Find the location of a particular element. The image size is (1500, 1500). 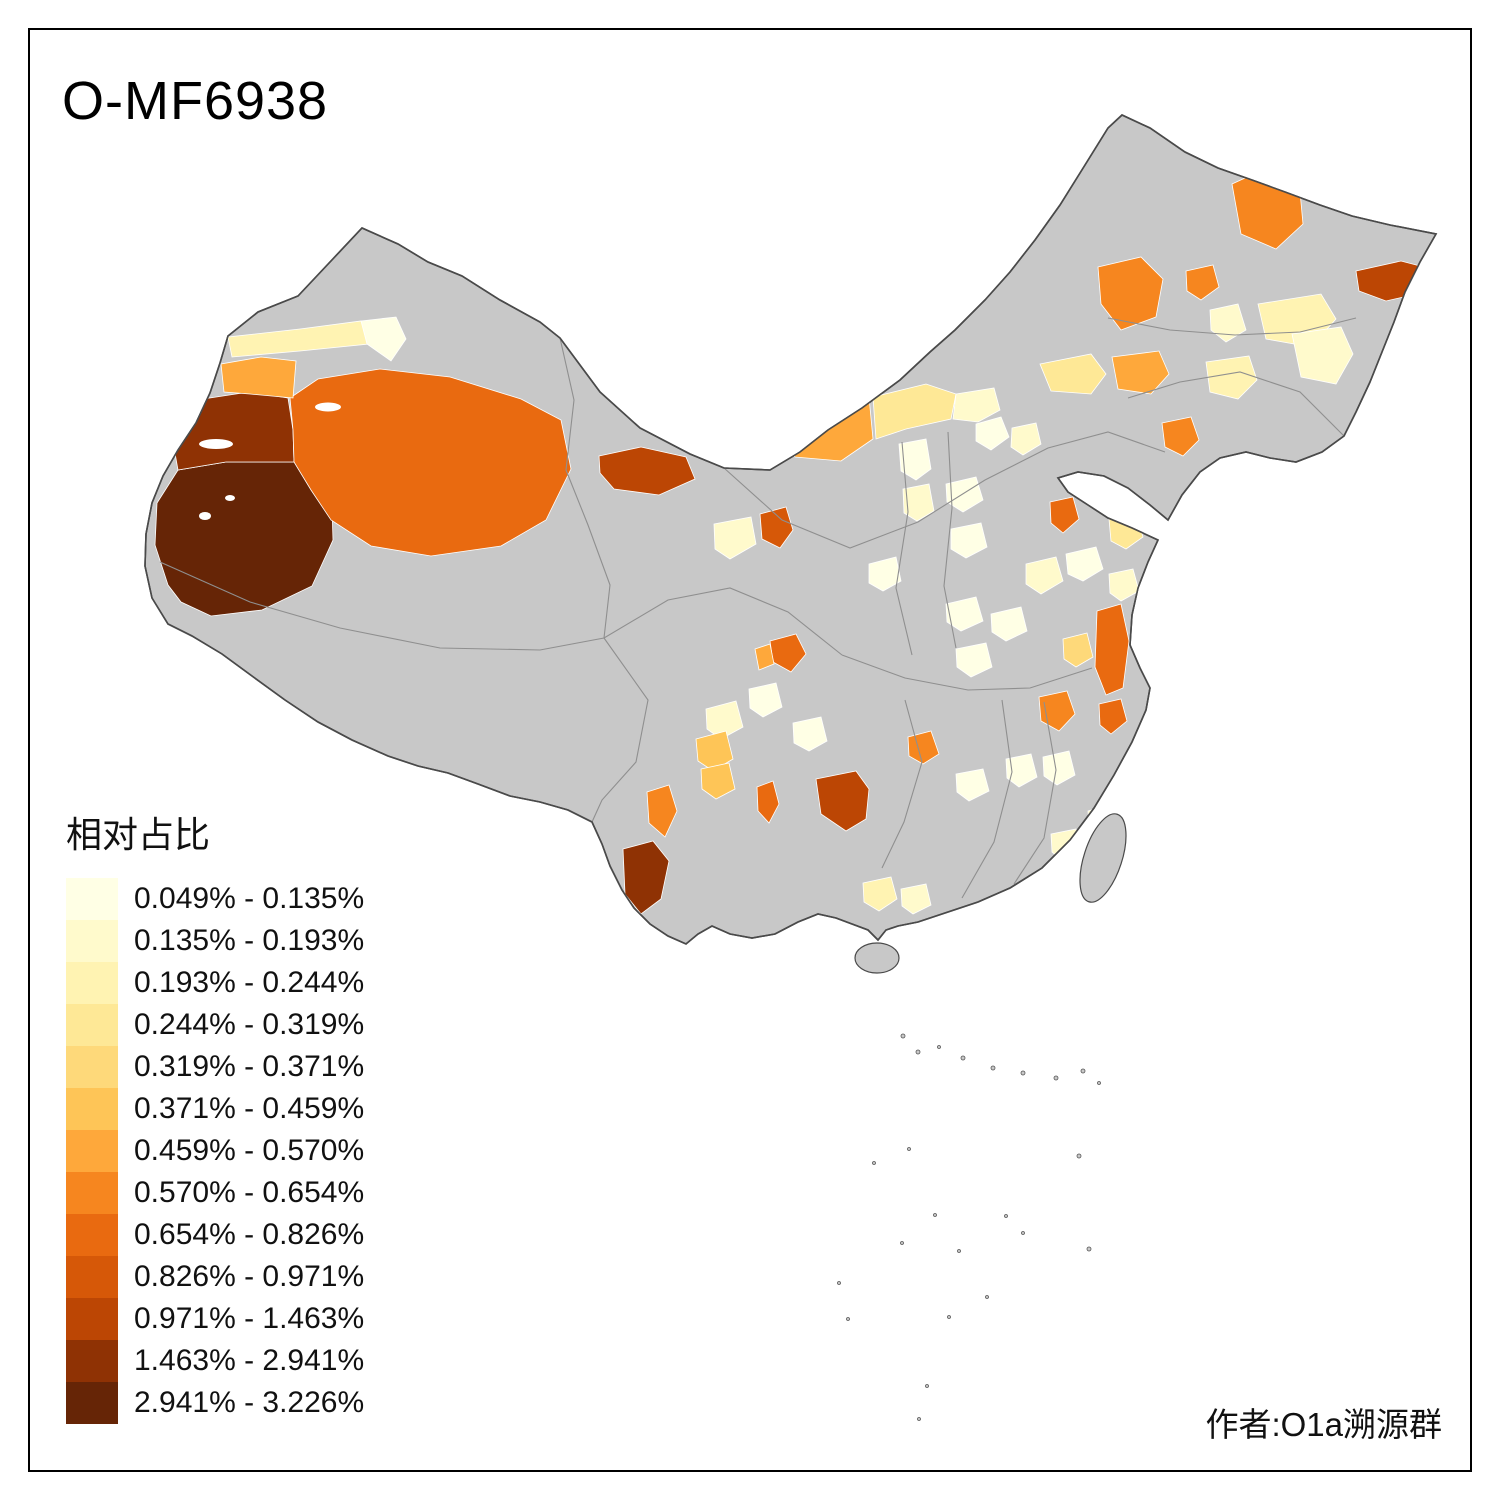

map-region-nanning-pale is located at coordinates (880, 894).